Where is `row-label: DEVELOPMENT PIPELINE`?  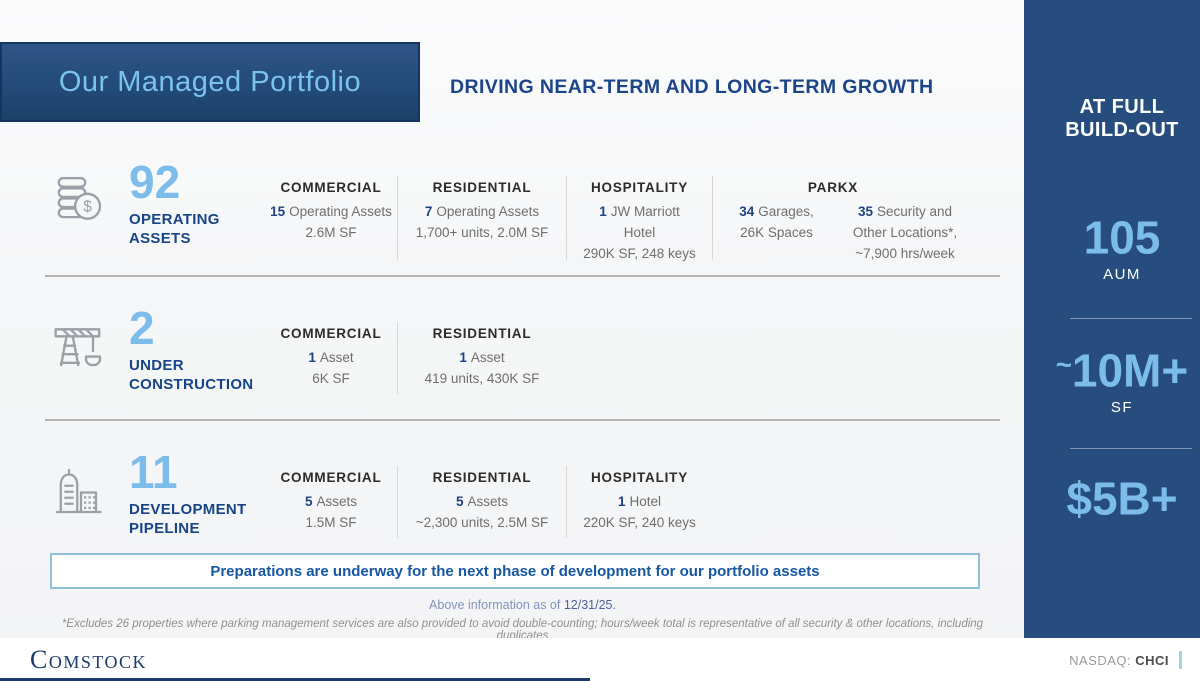
row-label: DEVELOPMENT PIPELINE is located at coordinates (188, 519).